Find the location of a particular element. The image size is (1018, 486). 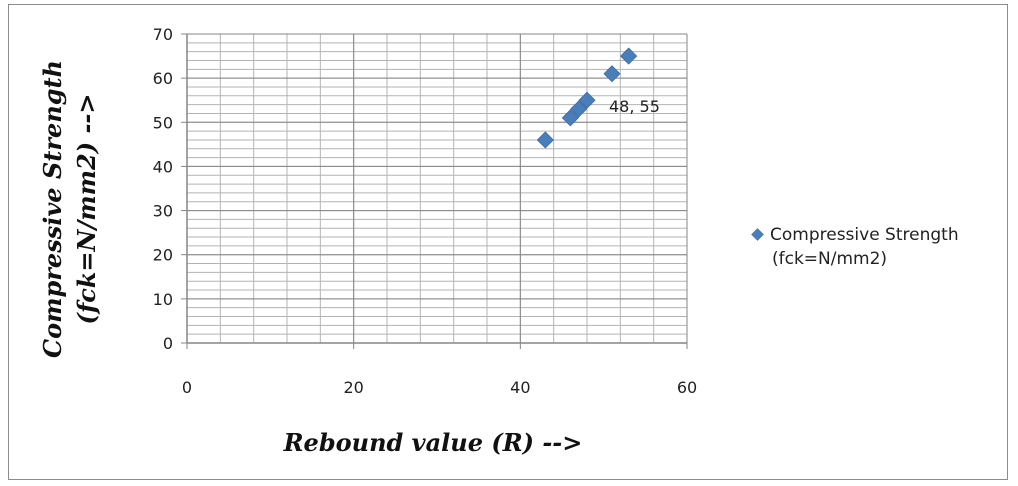

y-axis-title-line1: Compressive Strength is located at coordinates (52, 209).